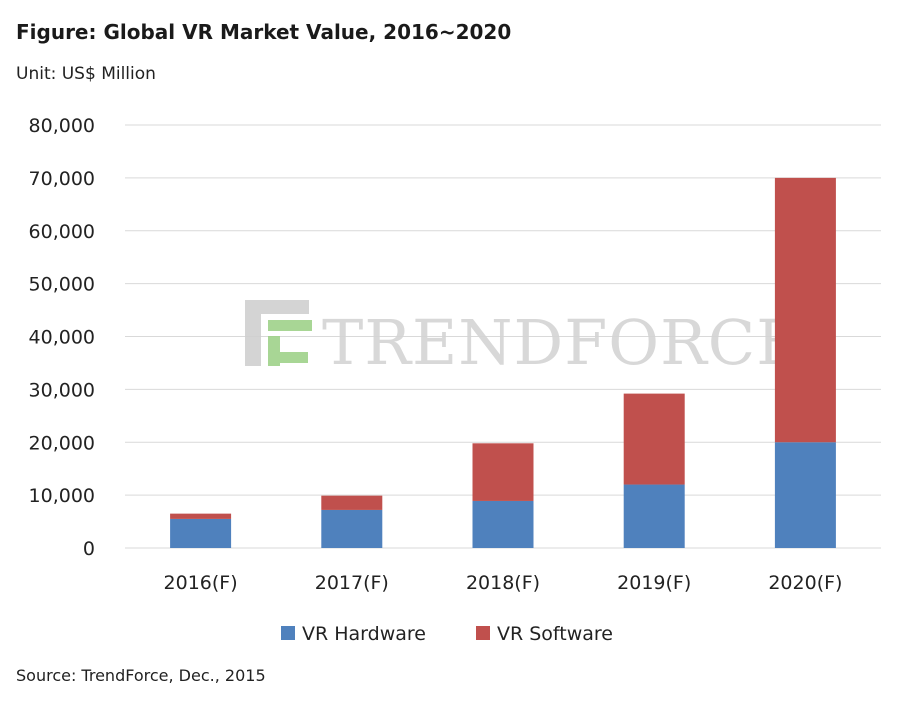 This screenshot has width=906, height=720. Describe the element at coordinates (352, 583) in the screenshot. I see `x-tick-label: 2017(F)` at that location.